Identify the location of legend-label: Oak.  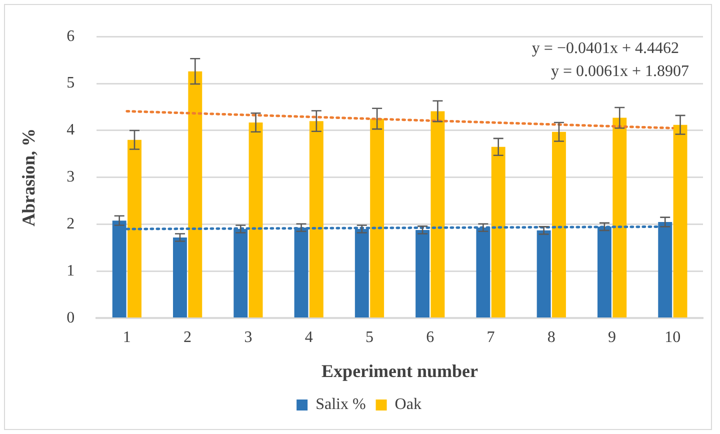
(408, 405).